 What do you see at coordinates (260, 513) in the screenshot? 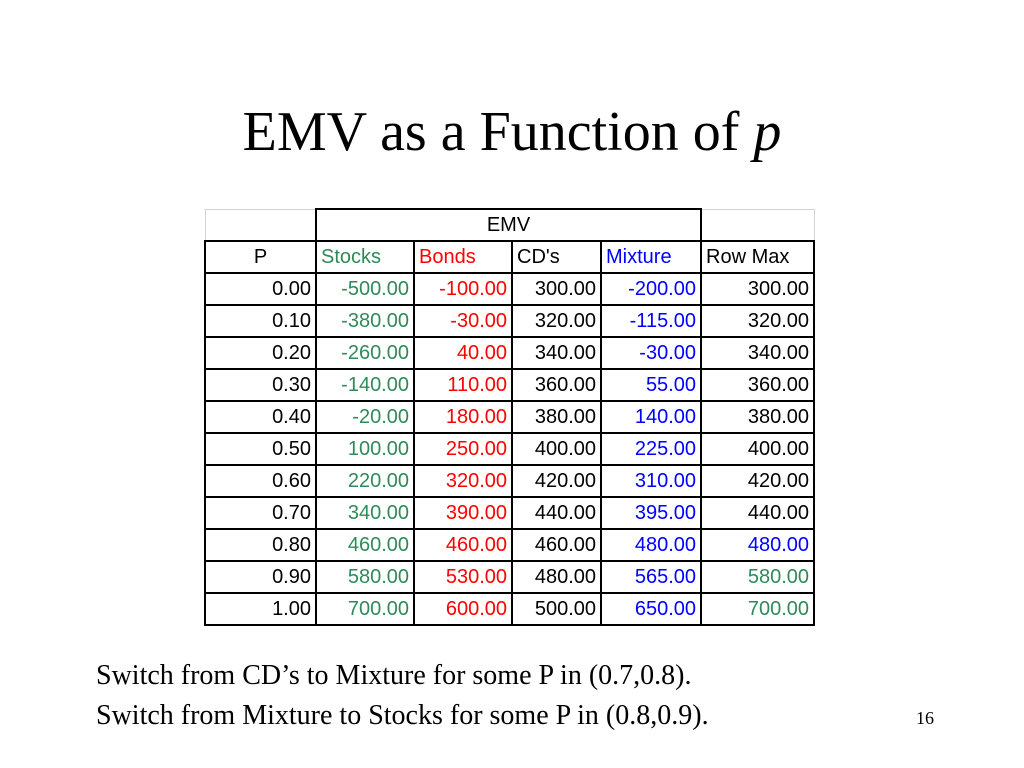
I see `cell-p: 0.70` at bounding box center [260, 513].